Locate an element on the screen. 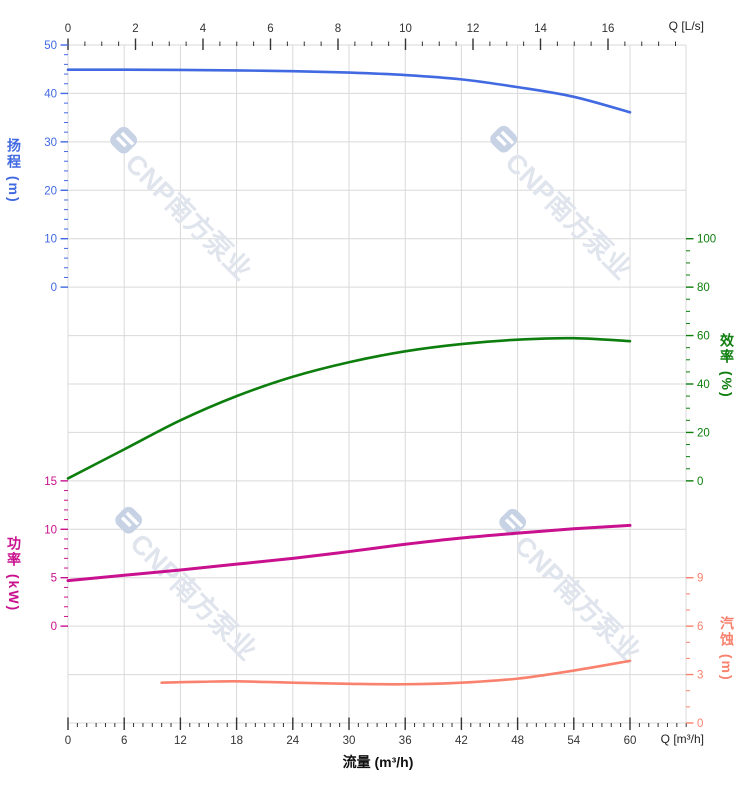 This screenshot has width=752, height=797. efficiency-axis-unit: (%) is located at coordinates (727, 384).